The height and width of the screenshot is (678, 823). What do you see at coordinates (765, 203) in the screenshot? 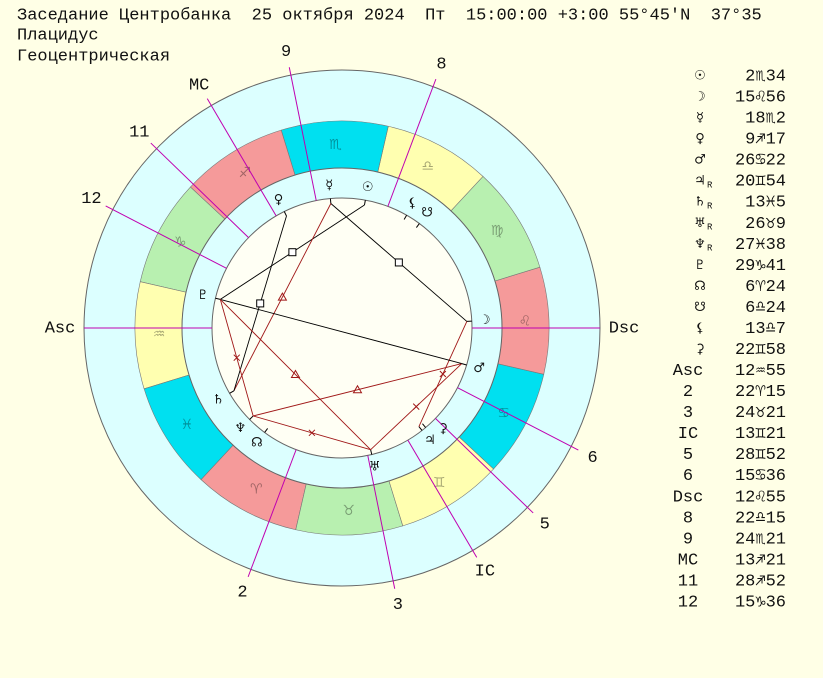
I see `planet-position: 13♓5` at bounding box center [765, 203].